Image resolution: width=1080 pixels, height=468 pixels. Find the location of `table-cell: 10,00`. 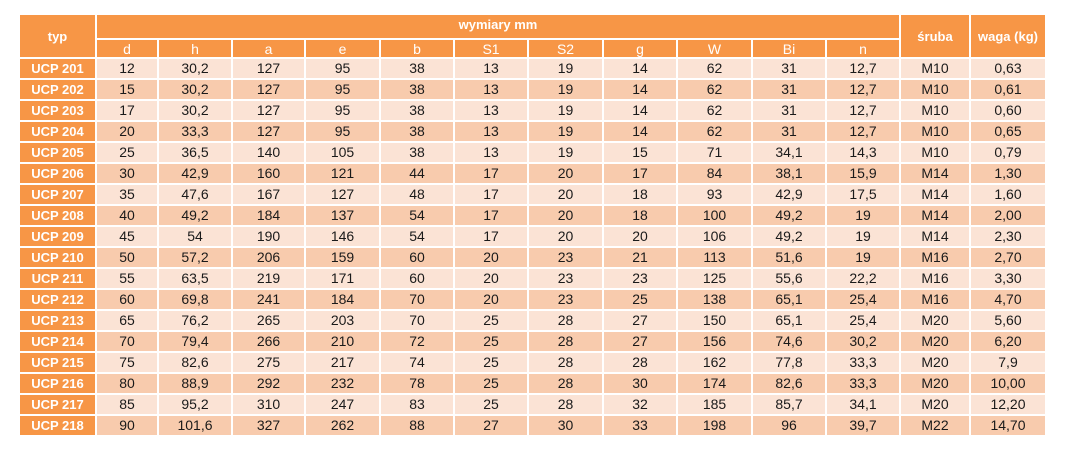

table-cell: 10,00 is located at coordinates (1008, 383).